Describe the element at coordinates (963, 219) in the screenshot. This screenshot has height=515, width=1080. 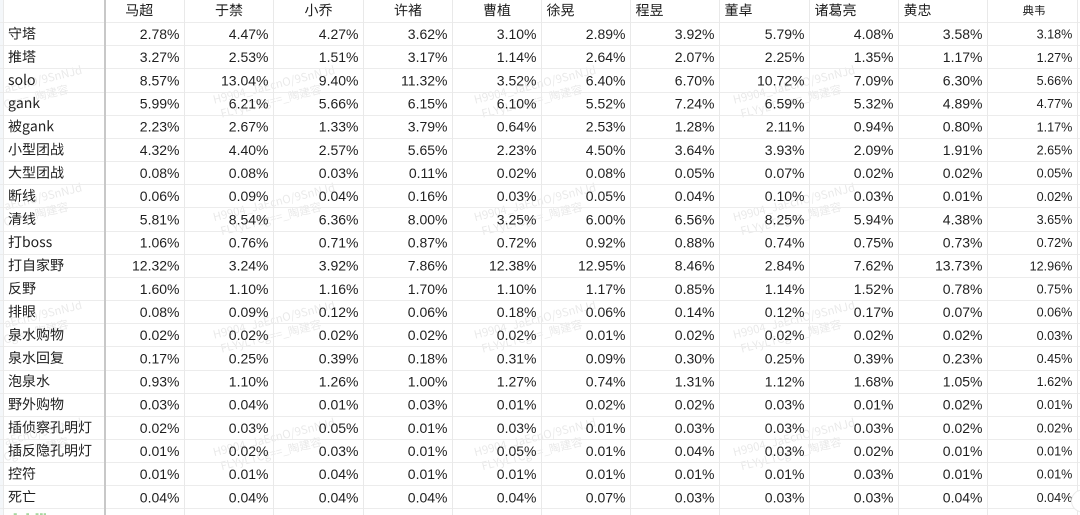
I see `svg-text: 4.38%` at that location.